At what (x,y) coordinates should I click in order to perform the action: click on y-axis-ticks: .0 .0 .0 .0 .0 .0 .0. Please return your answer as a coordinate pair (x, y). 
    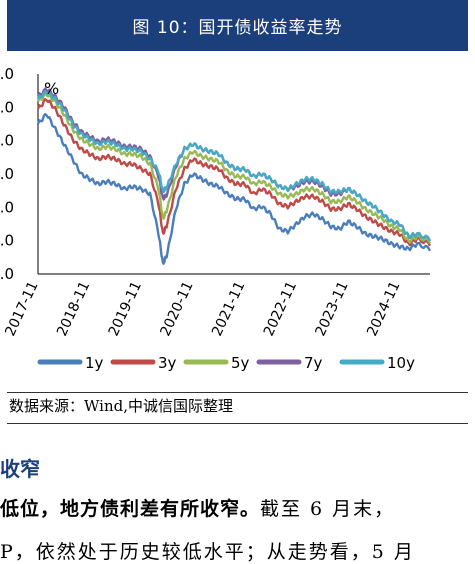
    Looking at the image, I should click on (7, 174).